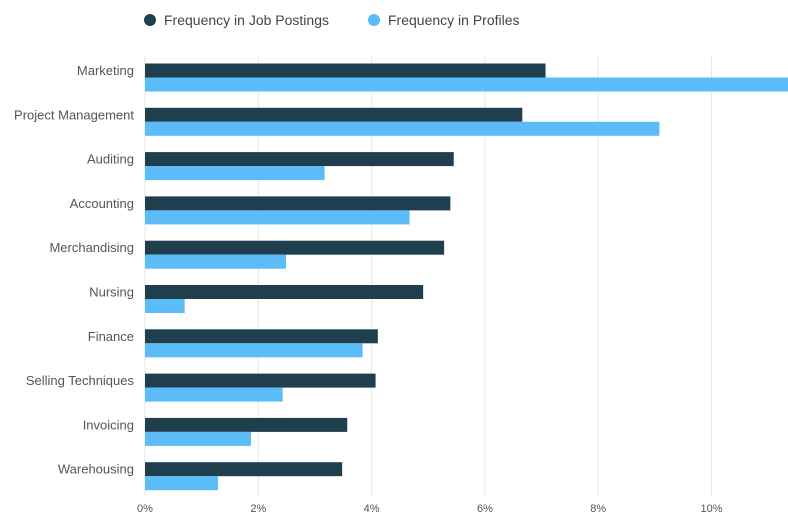  I want to click on category-label: Invoicing, so click(108, 424).